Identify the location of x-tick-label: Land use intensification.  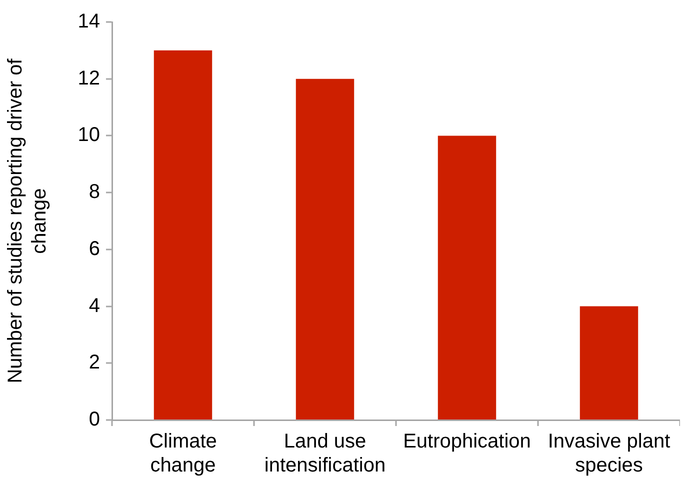
(325, 453).